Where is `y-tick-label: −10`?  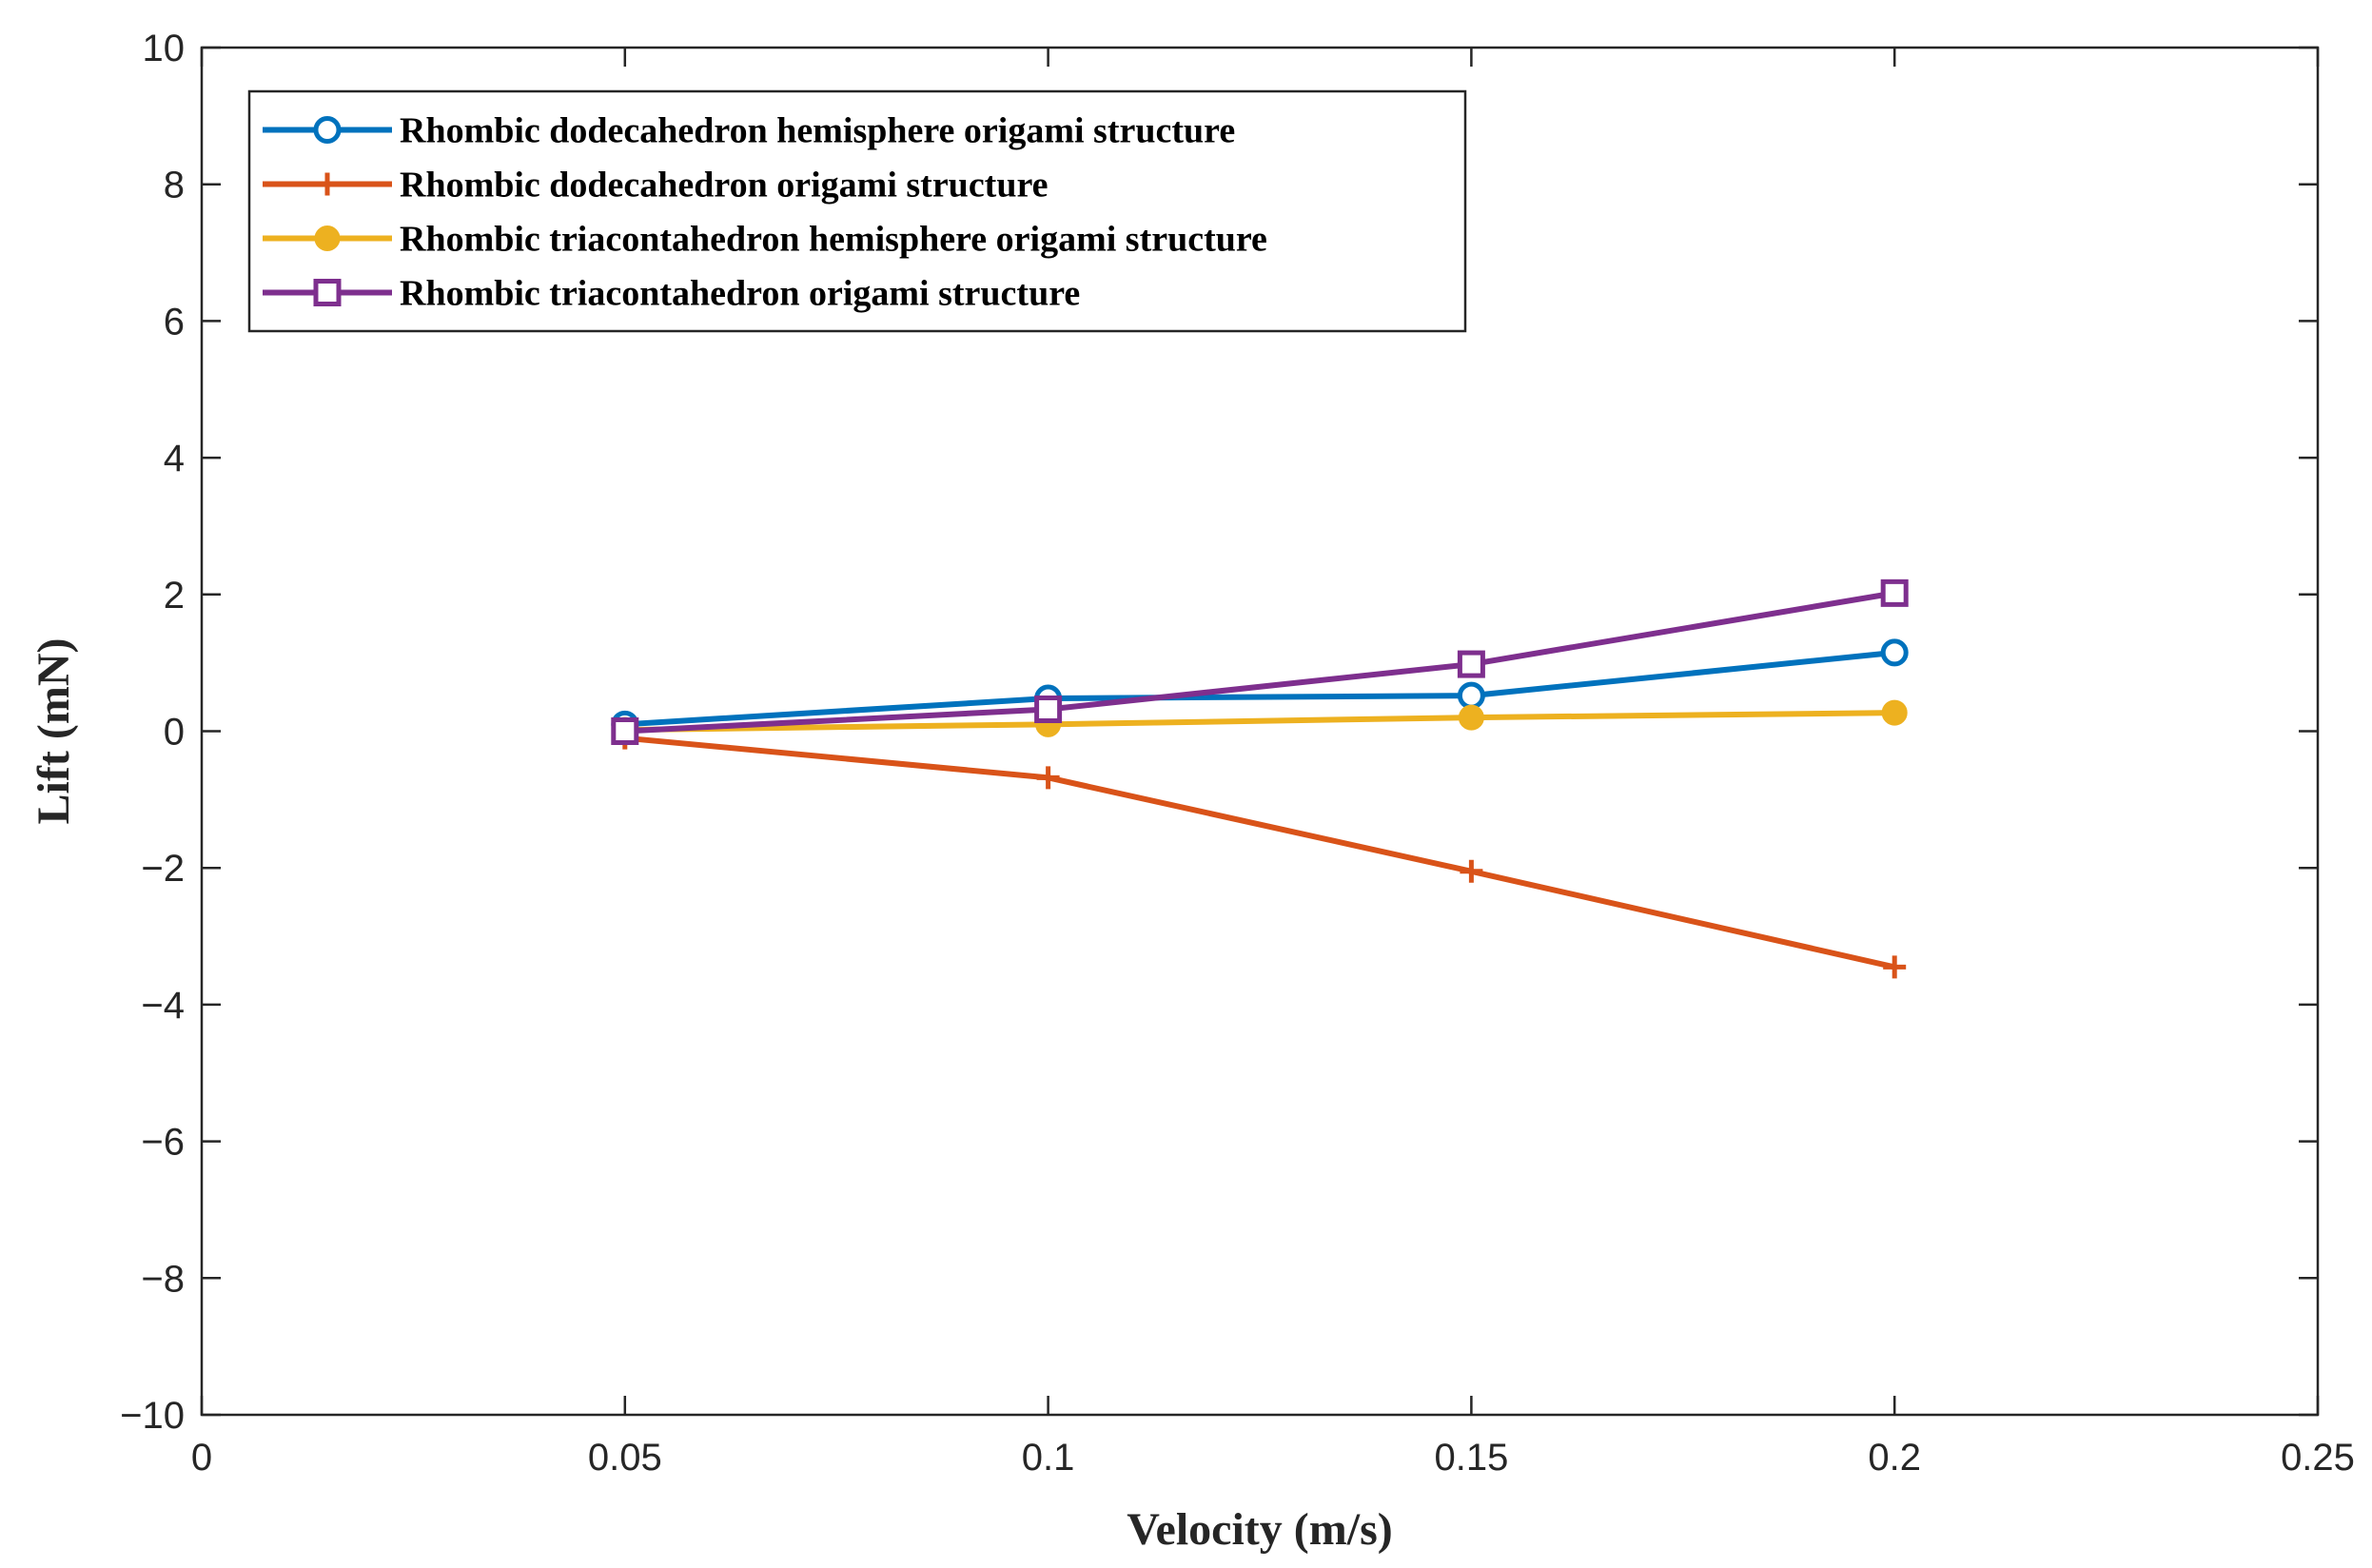
y-tick-label: −10 is located at coordinates (152, 1416).